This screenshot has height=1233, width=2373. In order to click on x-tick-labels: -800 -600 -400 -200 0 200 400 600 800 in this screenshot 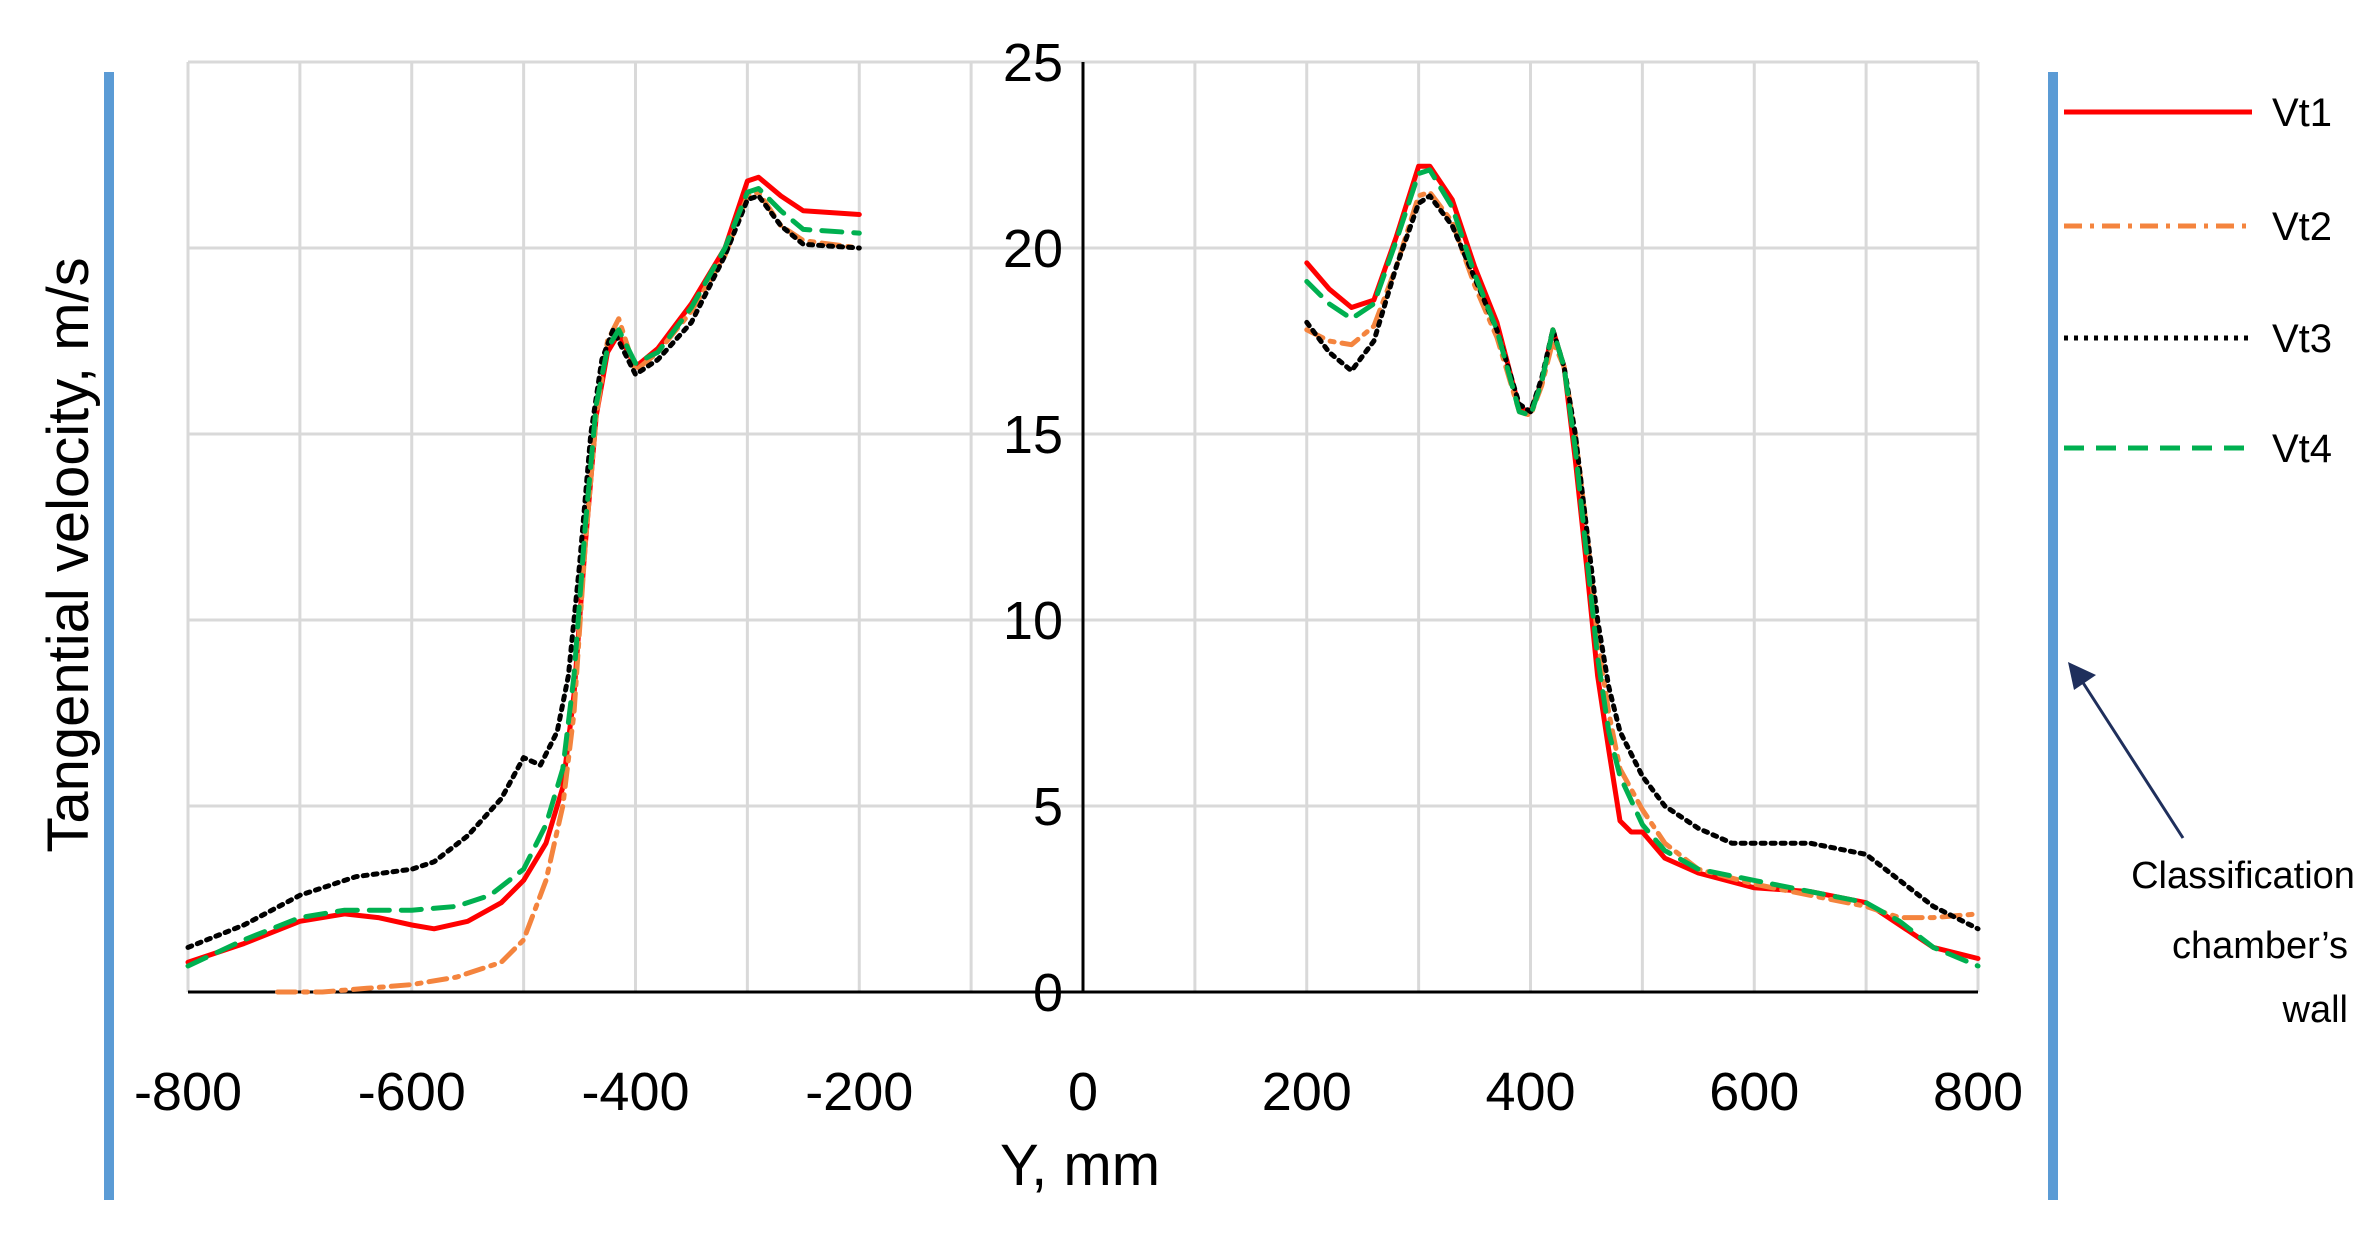, I will do `click(1078, 1092)`.